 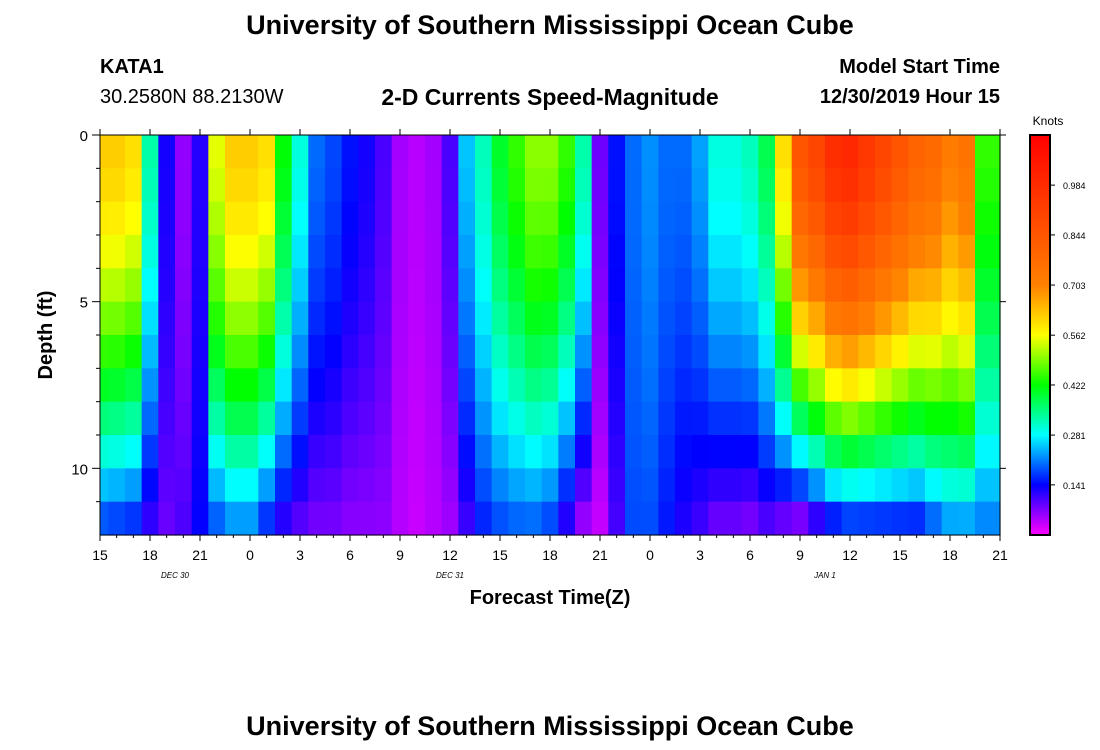 What do you see at coordinates (132, 67) in the screenshot?
I see `station-id: KATA1` at bounding box center [132, 67].